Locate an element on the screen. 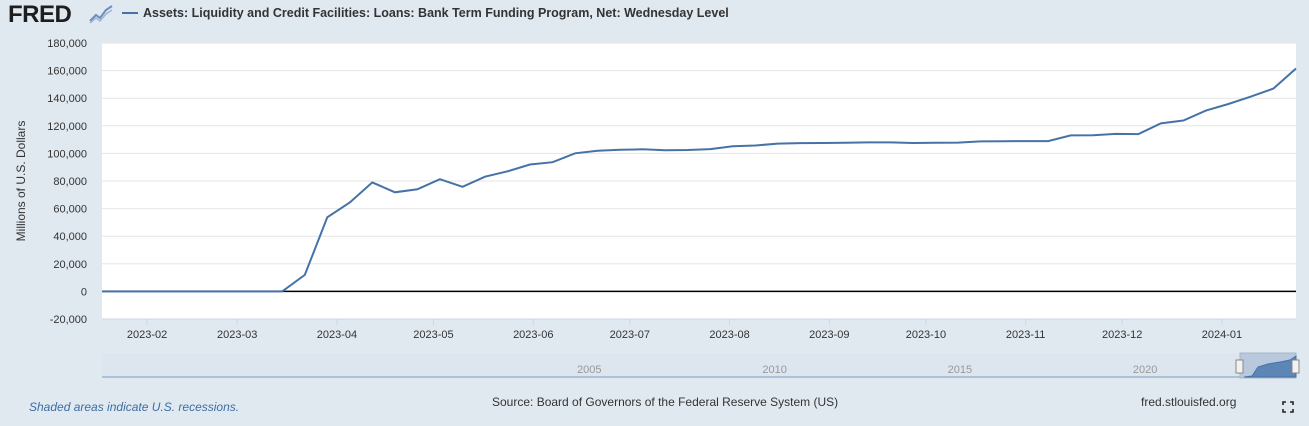 The width and height of the screenshot is (1309, 426). y-tick-label: 100,000 is located at coordinates (67, 154).